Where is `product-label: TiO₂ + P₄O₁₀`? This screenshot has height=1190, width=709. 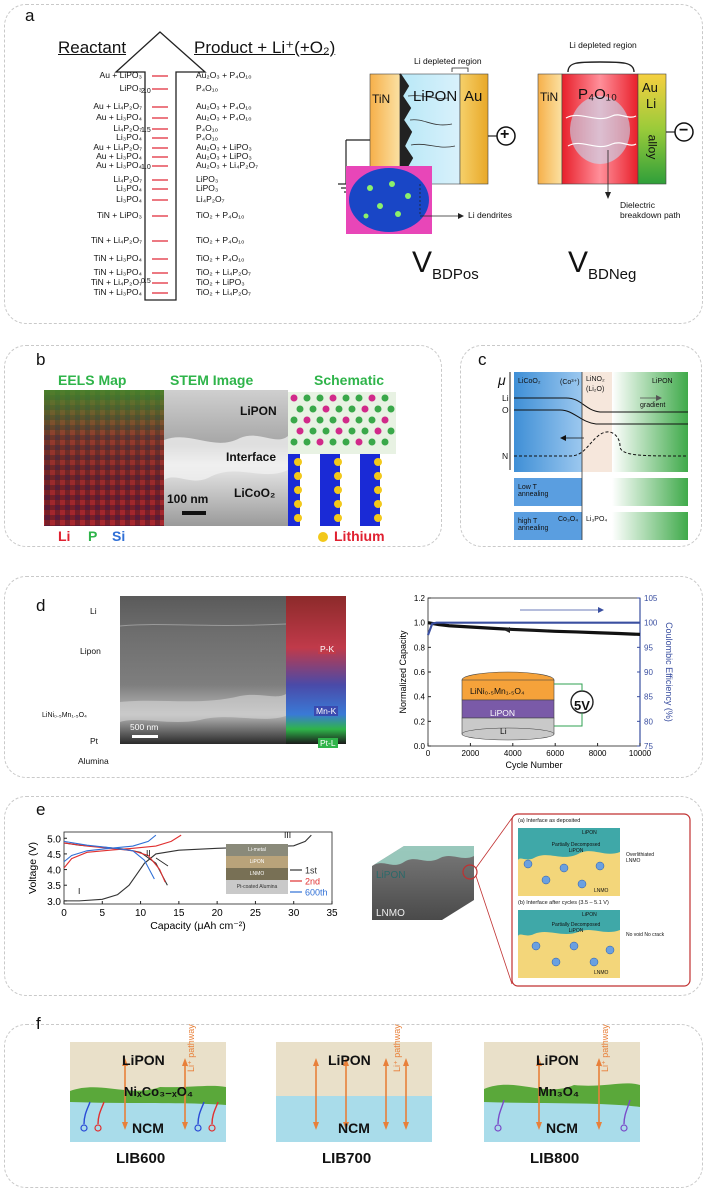
product-label: TiO₂ + P₄O₁₀ is located at coordinates (220, 240).